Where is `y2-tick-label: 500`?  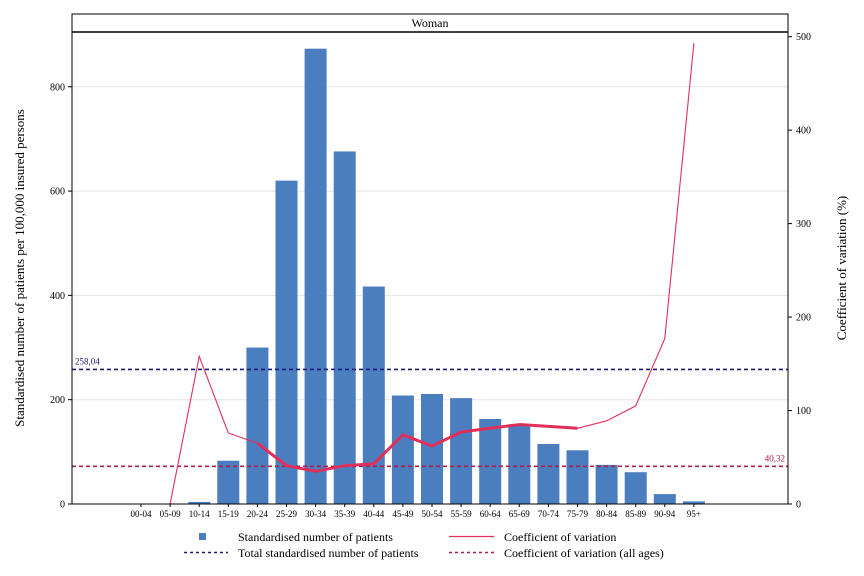
y2-tick-label: 500 is located at coordinates (803, 37).